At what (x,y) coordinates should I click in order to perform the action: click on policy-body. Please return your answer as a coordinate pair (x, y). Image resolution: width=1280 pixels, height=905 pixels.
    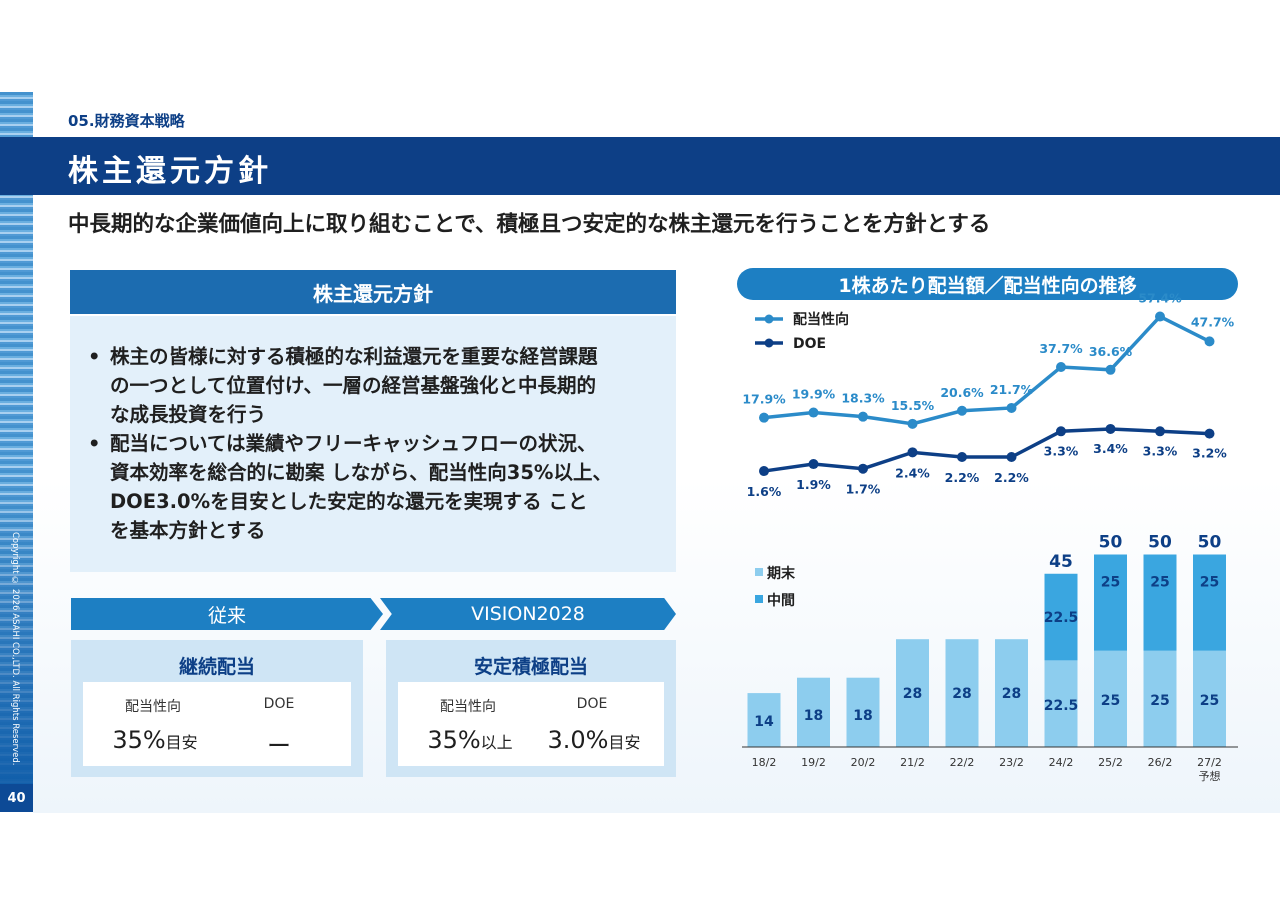
    Looking at the image, I should click on (373, 444).